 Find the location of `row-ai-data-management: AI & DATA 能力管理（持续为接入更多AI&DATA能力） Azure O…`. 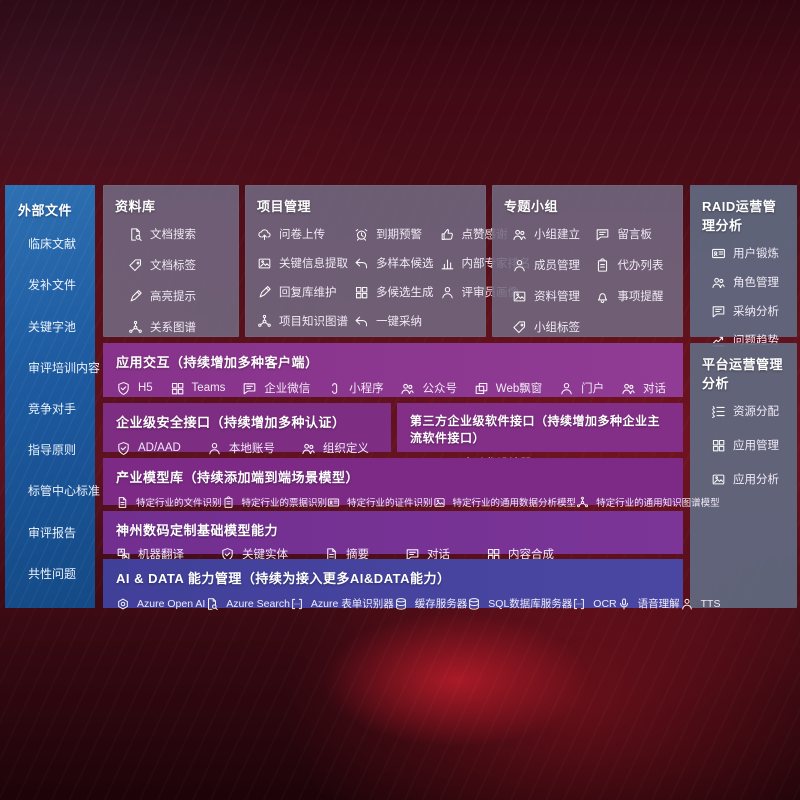

row-ai-data-management: AI & DATA 能力管理（持续为接入更多AI&DATA能力） Azure O… is located at coordinates (411, 585).